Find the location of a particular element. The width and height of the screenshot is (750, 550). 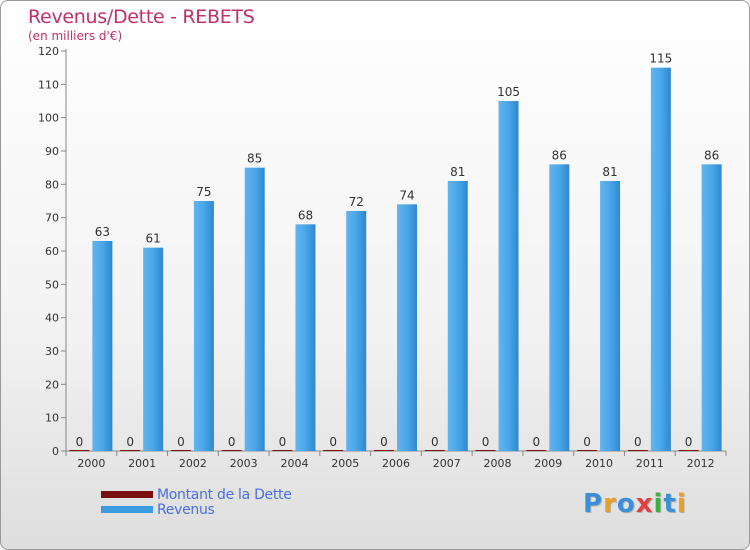

x-tick-label: 2006 is located at coordinates (396, 463).